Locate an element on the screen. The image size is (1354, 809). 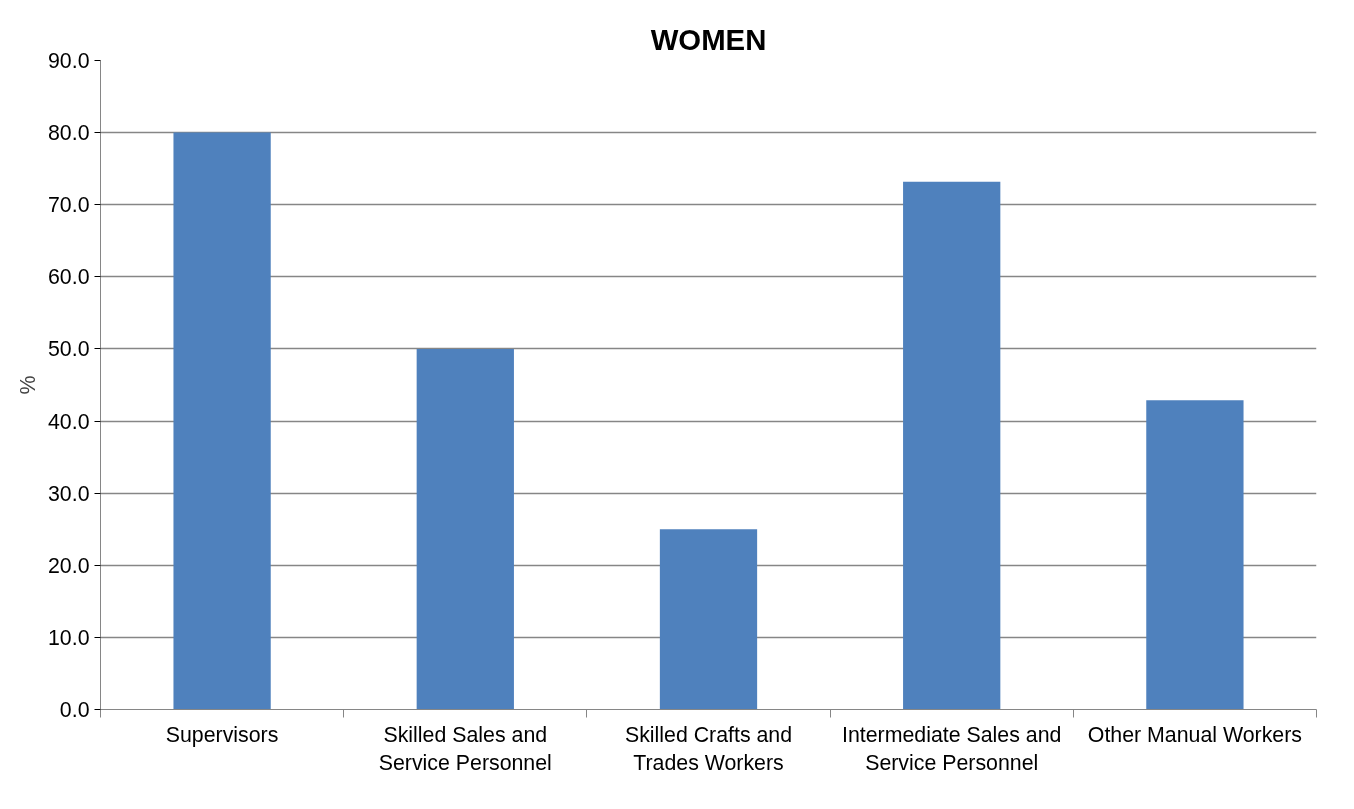
x-tick-label: Intermediate Sales and Service Personnel is located at coordinates (952, 749).